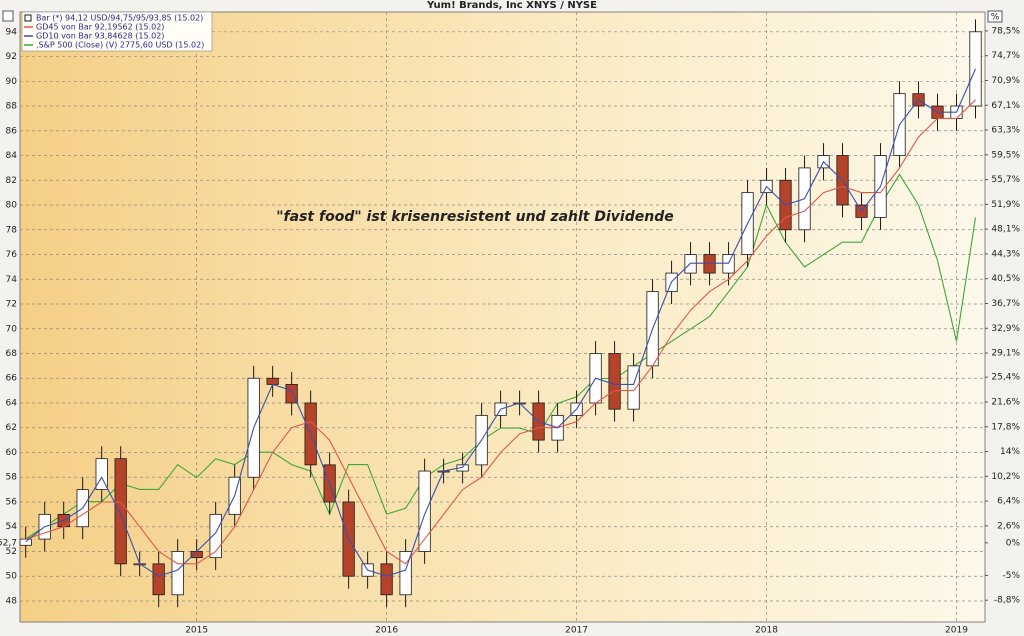 This screenshot has width=1024, height=636. Describe the element at coordinates (1005, 131) in the screenshot. I see `y2-tick-label: 63,3%` at that location.